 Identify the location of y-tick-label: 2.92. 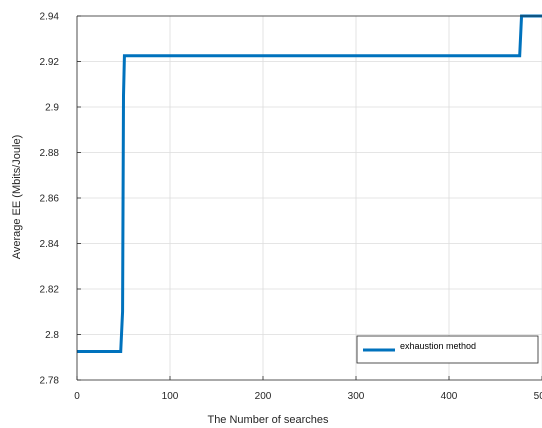
(50, 62).